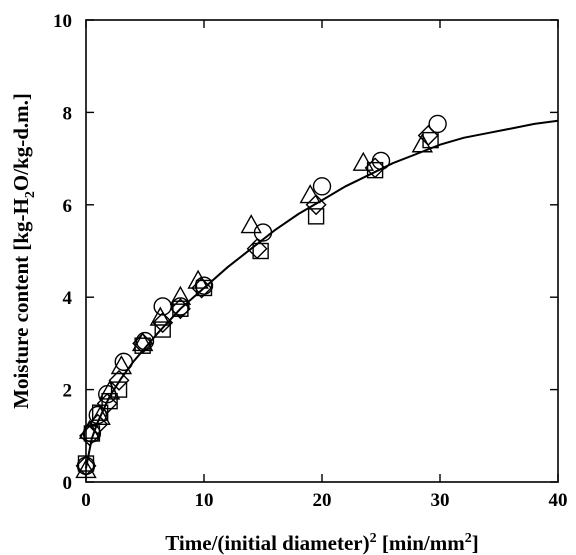 The height and width of the screenshot is (555, 576). Describe the element at coordinates (68, 391) in the screenshot. I see `y-tick-label: 2` at that location.